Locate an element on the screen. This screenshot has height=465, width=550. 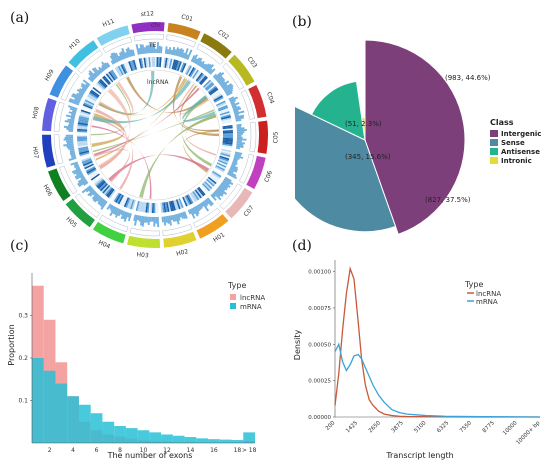
density-y-tick-label: 0.00050 is located at coordinates (319, 345).